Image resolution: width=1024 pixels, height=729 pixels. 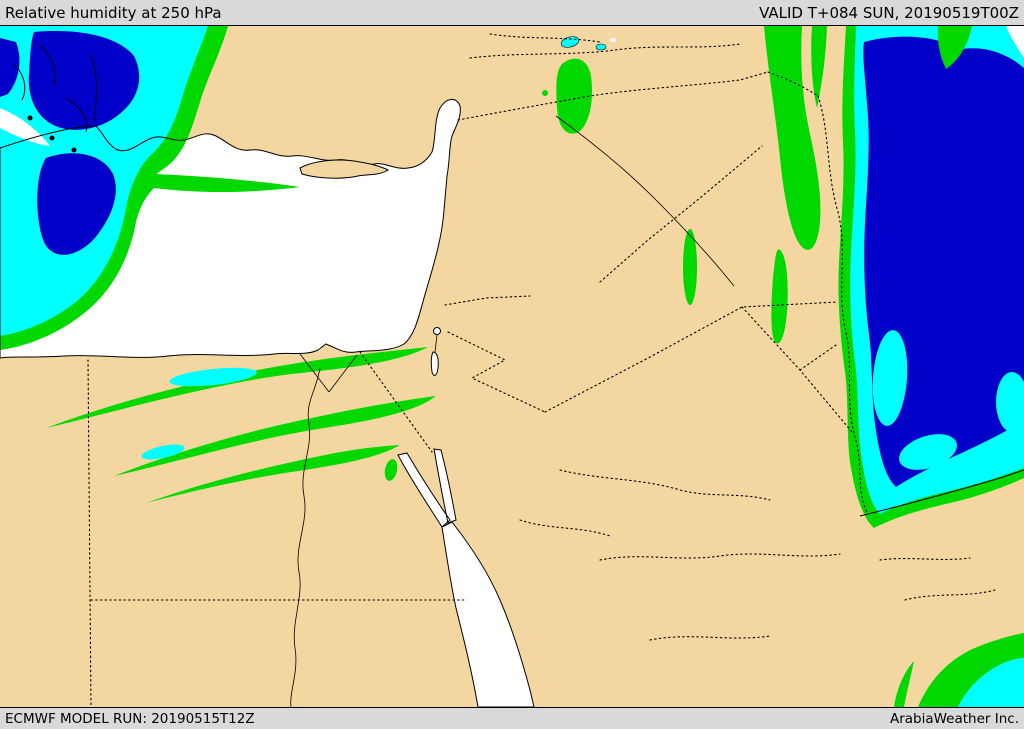 What do you see at coordinates (779, 296) in the screenshot?
I see `rh-green-border-streak` at bounding box center [779, 296].